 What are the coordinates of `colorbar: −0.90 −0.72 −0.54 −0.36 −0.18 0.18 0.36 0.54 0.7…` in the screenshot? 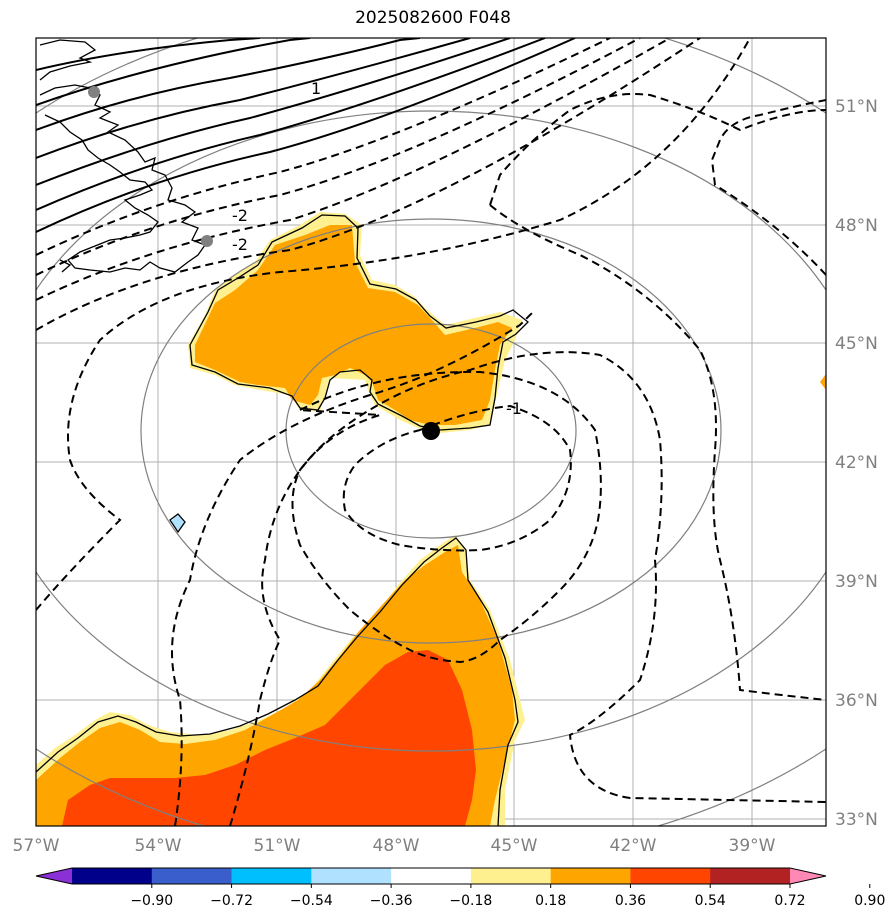 It's located at (460, 888).